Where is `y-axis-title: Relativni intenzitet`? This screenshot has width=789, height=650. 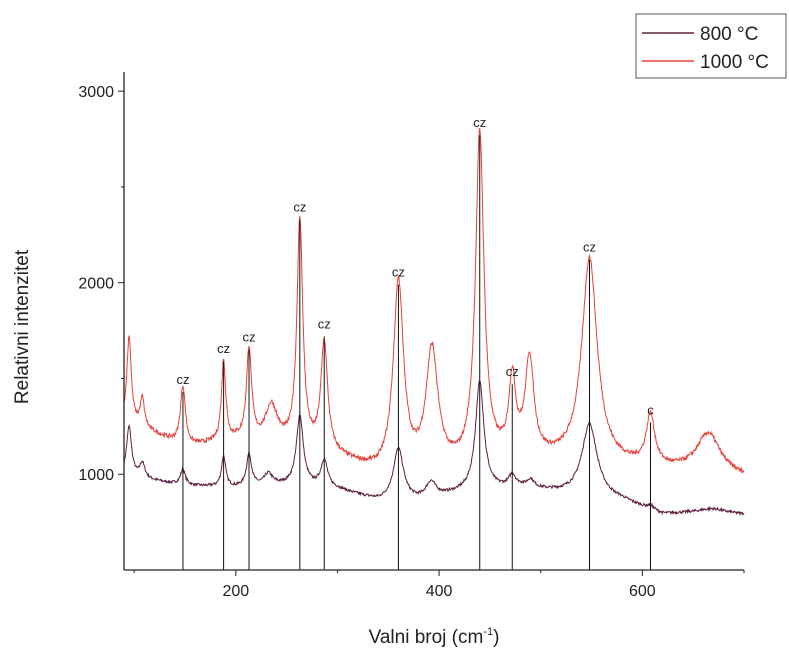 y-axis-title: Relativni intenzitet is located at coordinates (22, 326).